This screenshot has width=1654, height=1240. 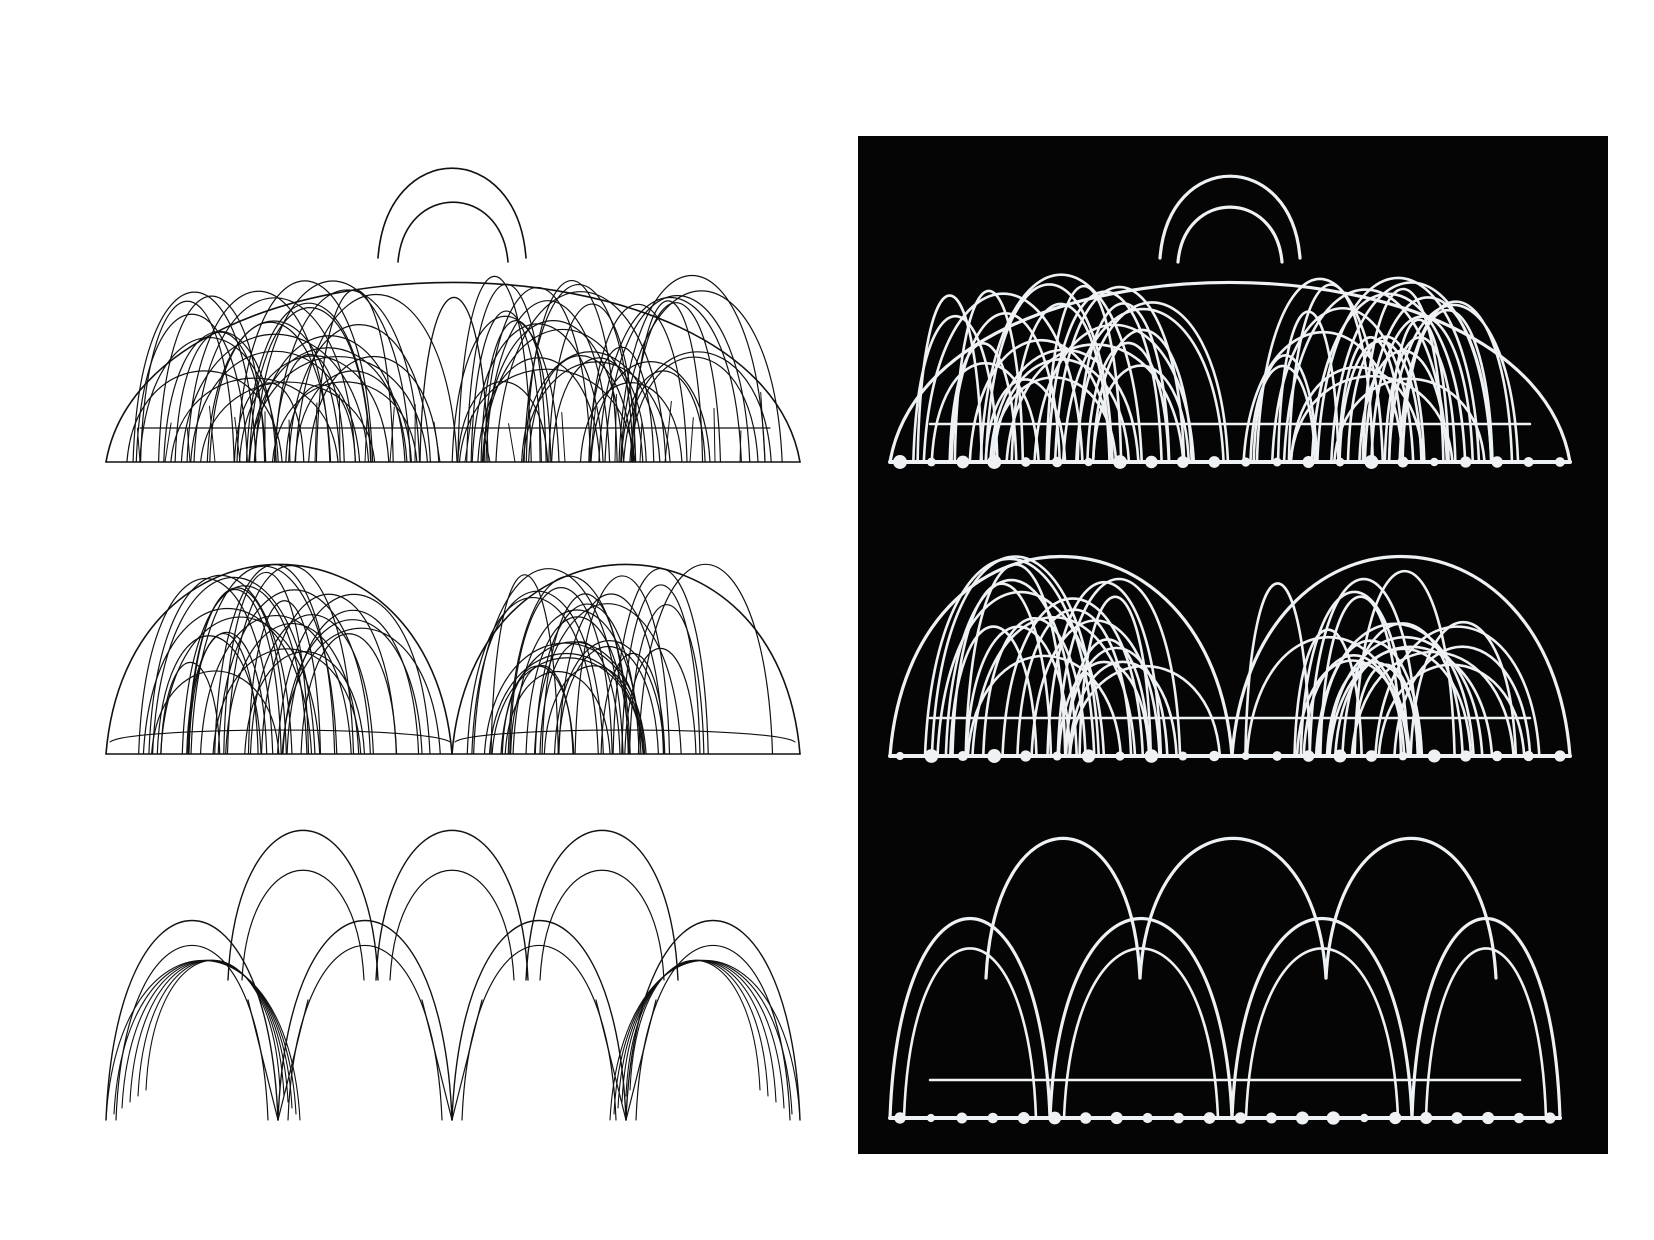 I want to click on row1-central-low-arch, so click(x=454, y=380).